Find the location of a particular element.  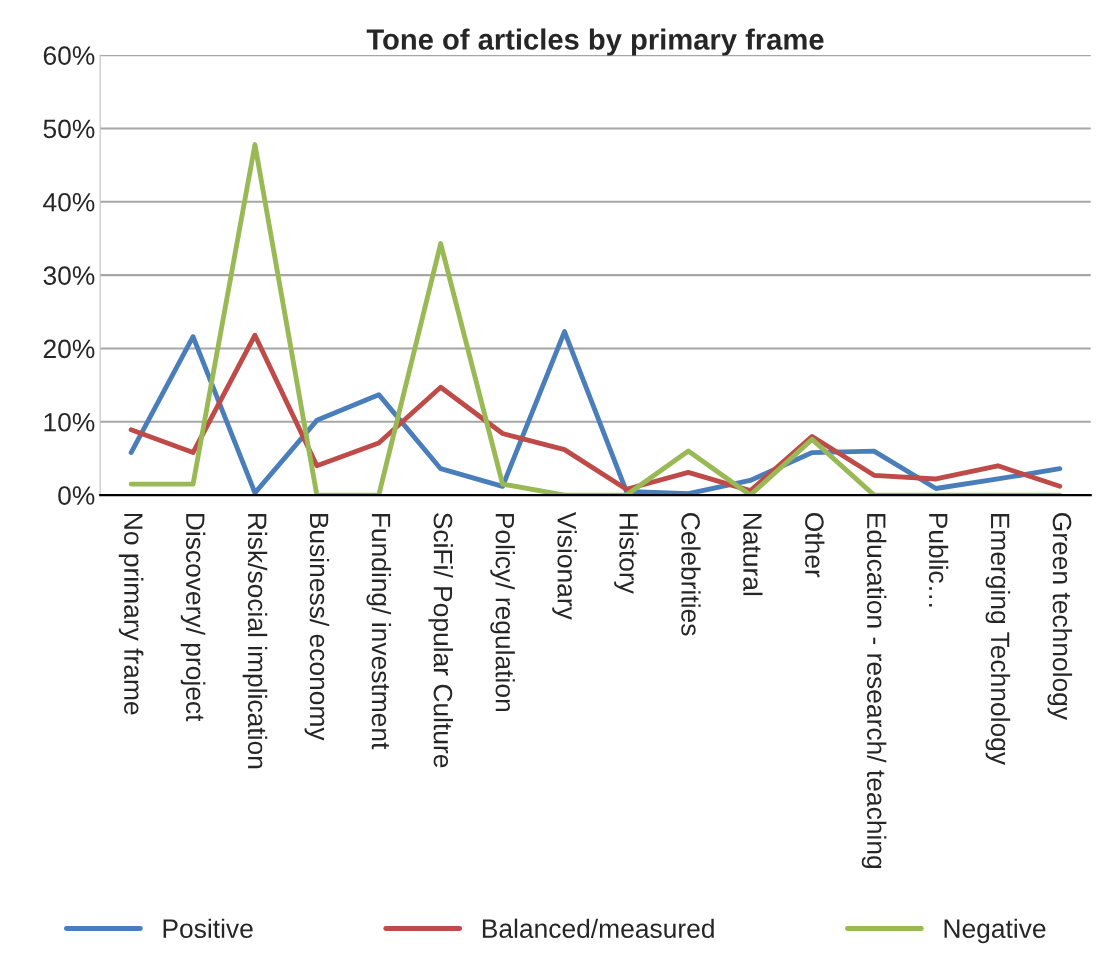

chart-title: Tone of articles by primary frame is located at coordinates (595, 42).